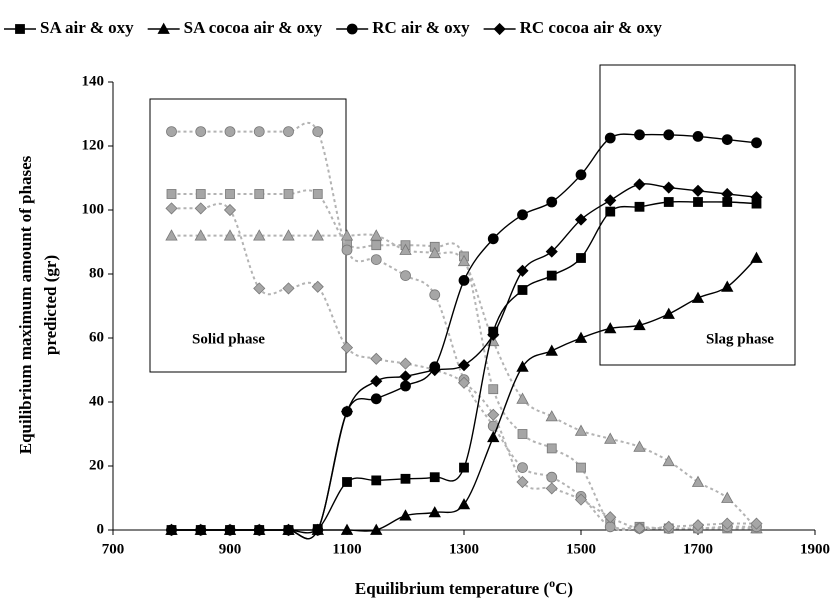 Image resolution: width=839 pixels, height=611 pixels. I want to click on legend-label: RC cocoa air & oxy, so click(591, 27).